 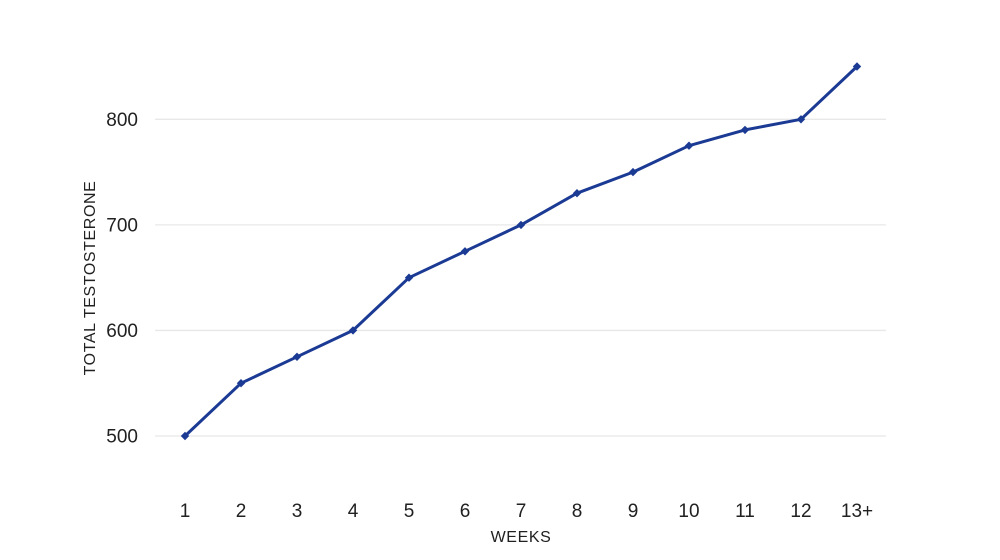 What do you see at coordinates (521, 511) in the screenshot?
I see `x-tick-label: 7` at bounding box center [521, 511].